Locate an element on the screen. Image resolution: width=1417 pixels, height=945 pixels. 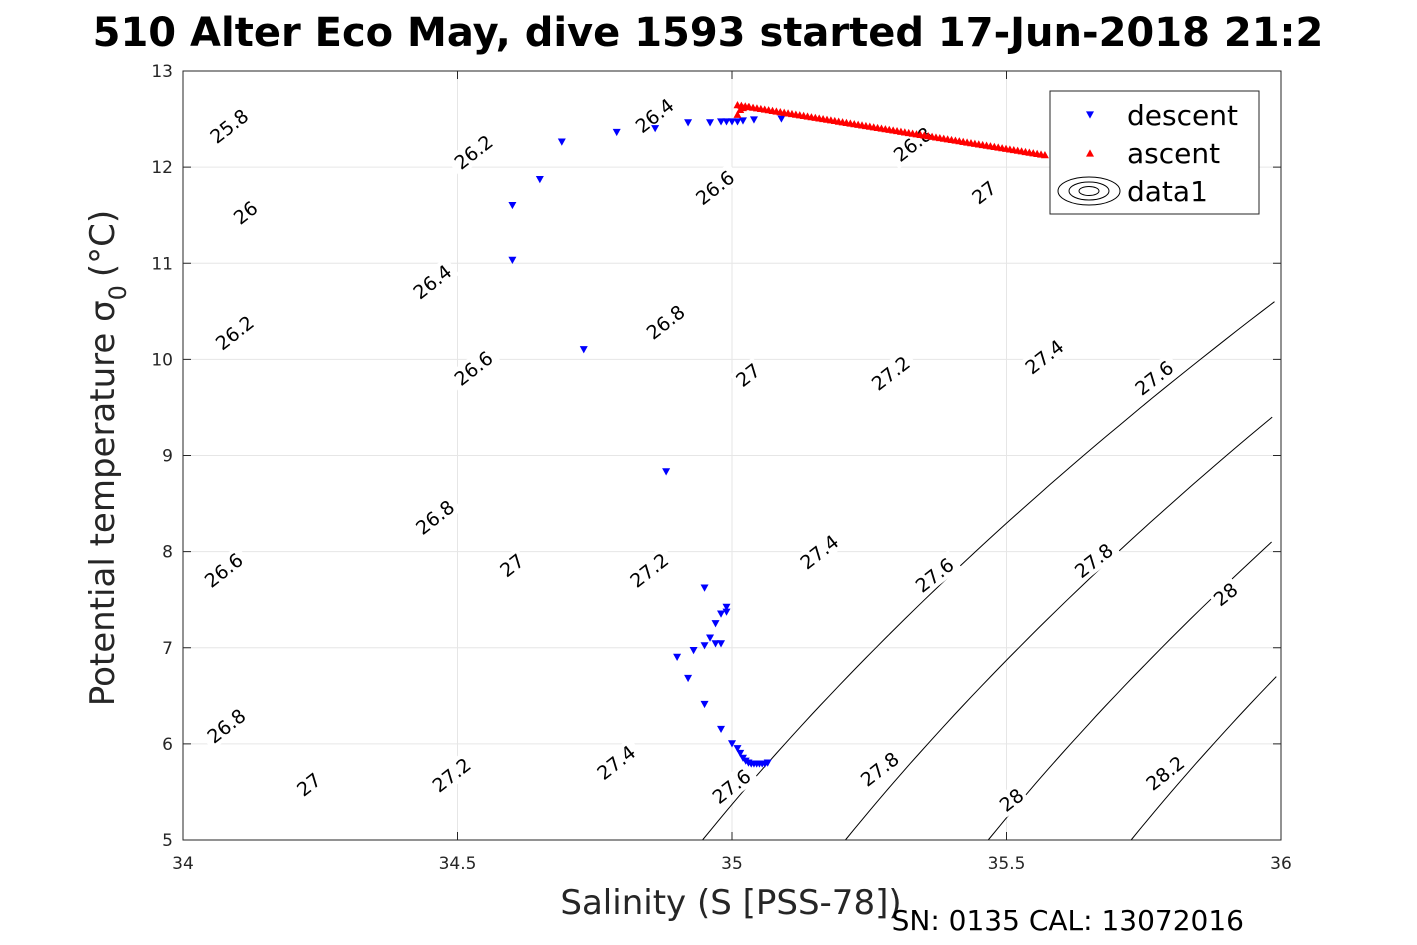
y-tick-label: 5 is located at coordinates (167, 841).